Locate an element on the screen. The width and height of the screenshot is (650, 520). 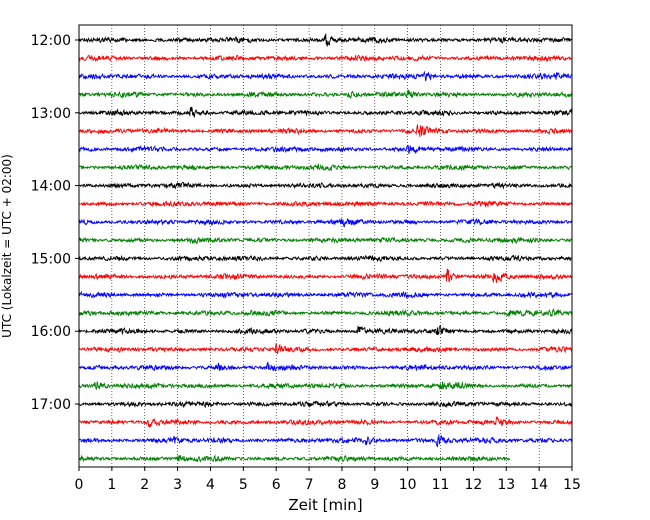
y-tick-label-17:00: 17:00 is located at coordinates (51, 405).